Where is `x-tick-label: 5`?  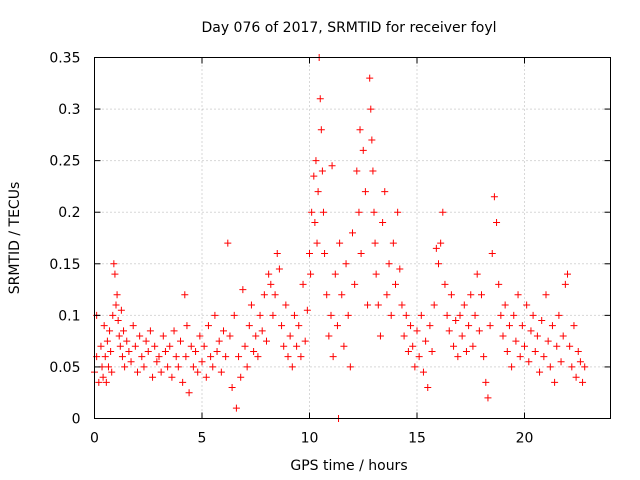 x-tick-label: 5 is located at coordinates (202, 439).